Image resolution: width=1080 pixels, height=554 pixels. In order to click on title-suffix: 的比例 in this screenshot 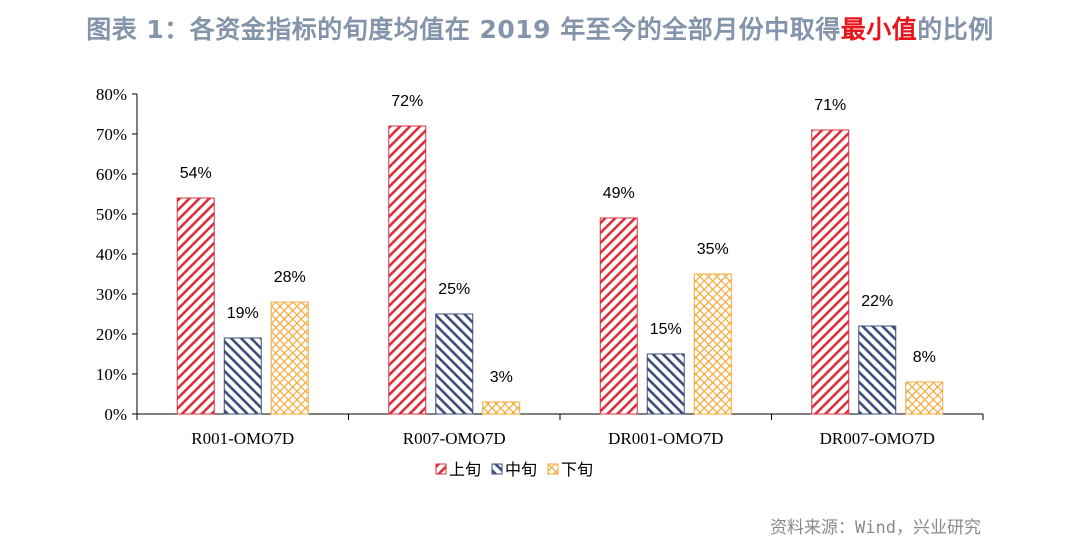, I will do `click(955, 29)`.